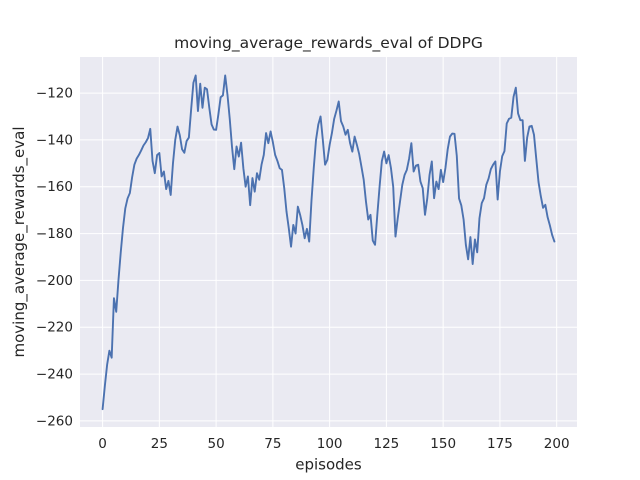 The image size is (640, 480). What do you see at coordinates (54, 281) in the screenshot?
I see `y-tick-label: −200` at bounding box center [54, 281].